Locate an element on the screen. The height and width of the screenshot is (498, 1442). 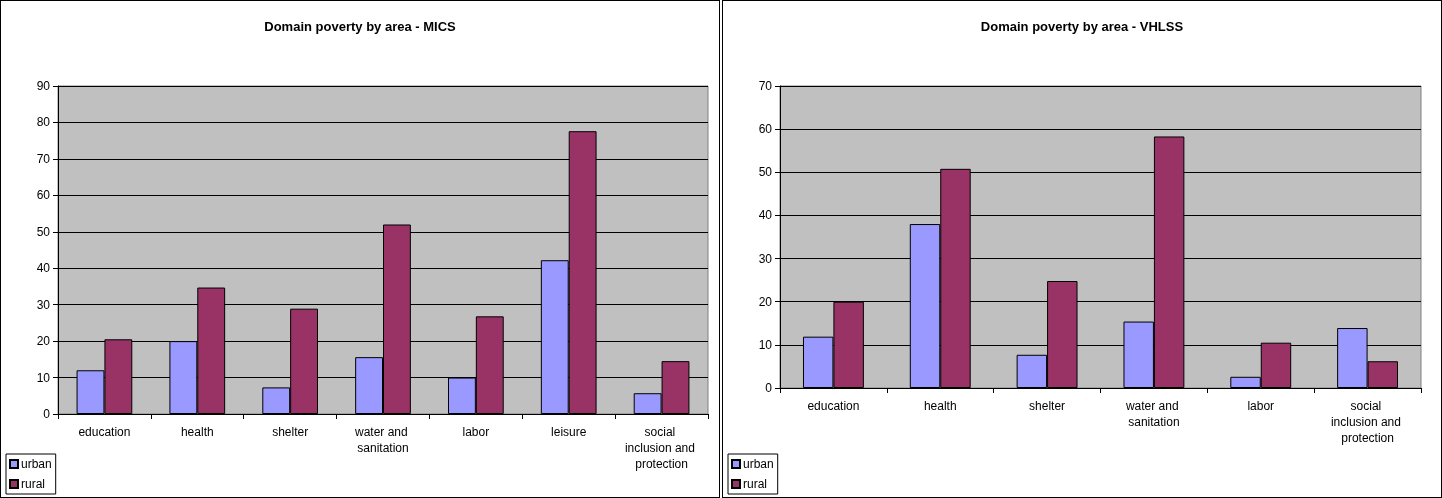
y-tick-label: 90 is located at coordinates (43, 86).